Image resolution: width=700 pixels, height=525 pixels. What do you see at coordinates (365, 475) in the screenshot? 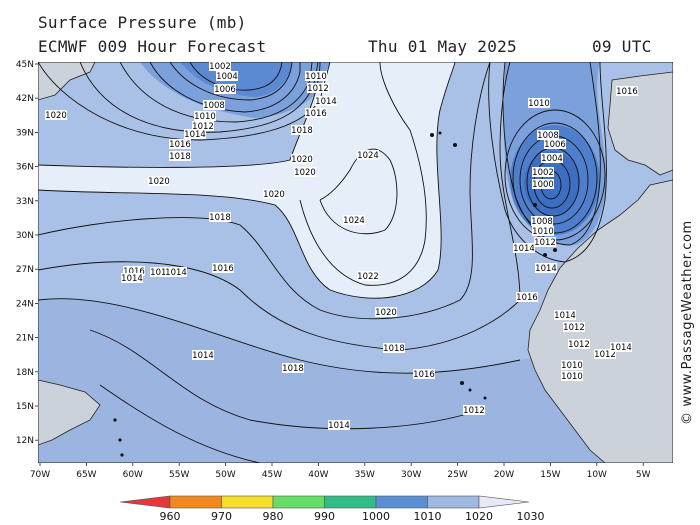
I see `lon-label: 35W` at bounding box center [365, 475].